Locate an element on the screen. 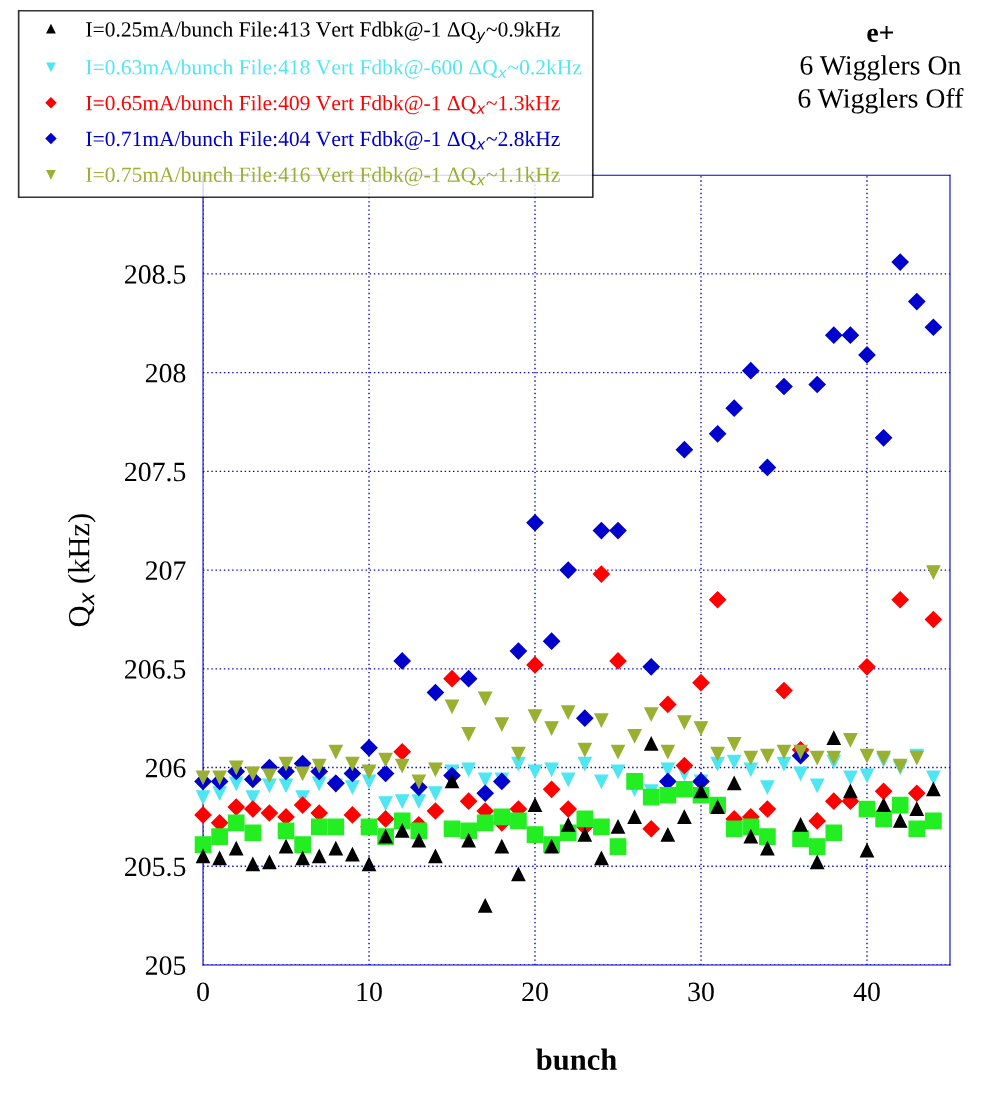 Image resolution: width=987 pixels, height=1095 pixels. text: 6 Wigglers On is located at coordinates (880, 68).